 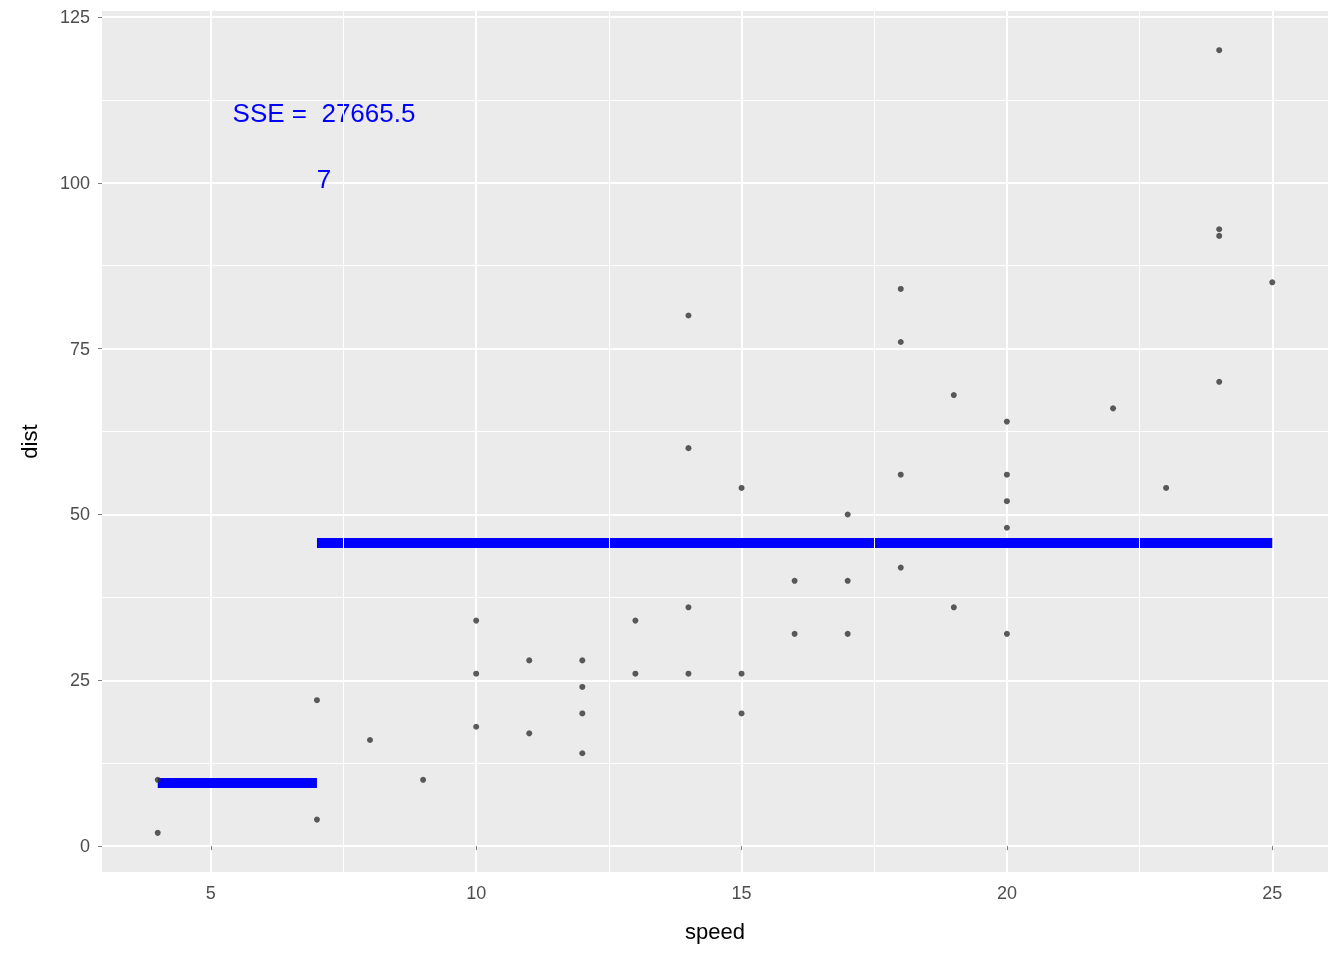 What do you see at coordinates (29, 441) in the screenshot?
I see `y-axis-title: dist` at bounding box center [29, 441].